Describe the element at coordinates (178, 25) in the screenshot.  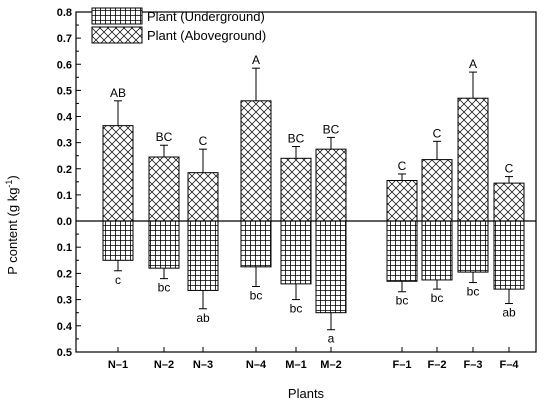
I see `legend: Plant (Underground) Plant (Aboveground)` at that location.